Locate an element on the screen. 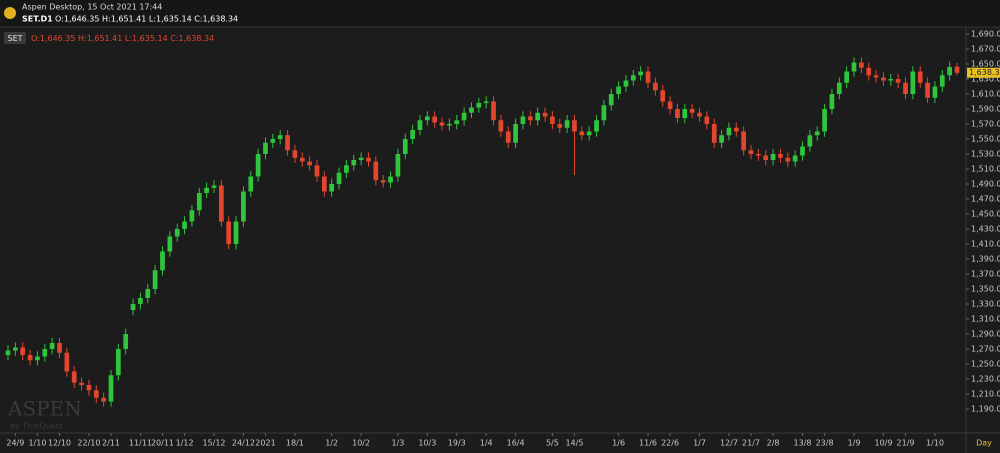 The width and height of the screenshot is (1000, 453). x-tick-label: 1/10 is located at coordinates (935, 443).